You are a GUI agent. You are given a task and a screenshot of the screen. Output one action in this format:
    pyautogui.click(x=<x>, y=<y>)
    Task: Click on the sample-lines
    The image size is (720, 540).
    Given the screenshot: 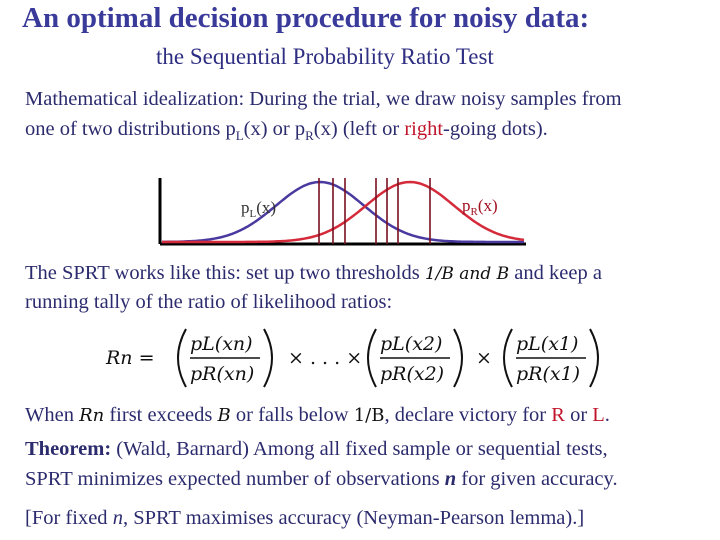 What is the action you would take?
    pyautogui.click(x=374, y=211)
    